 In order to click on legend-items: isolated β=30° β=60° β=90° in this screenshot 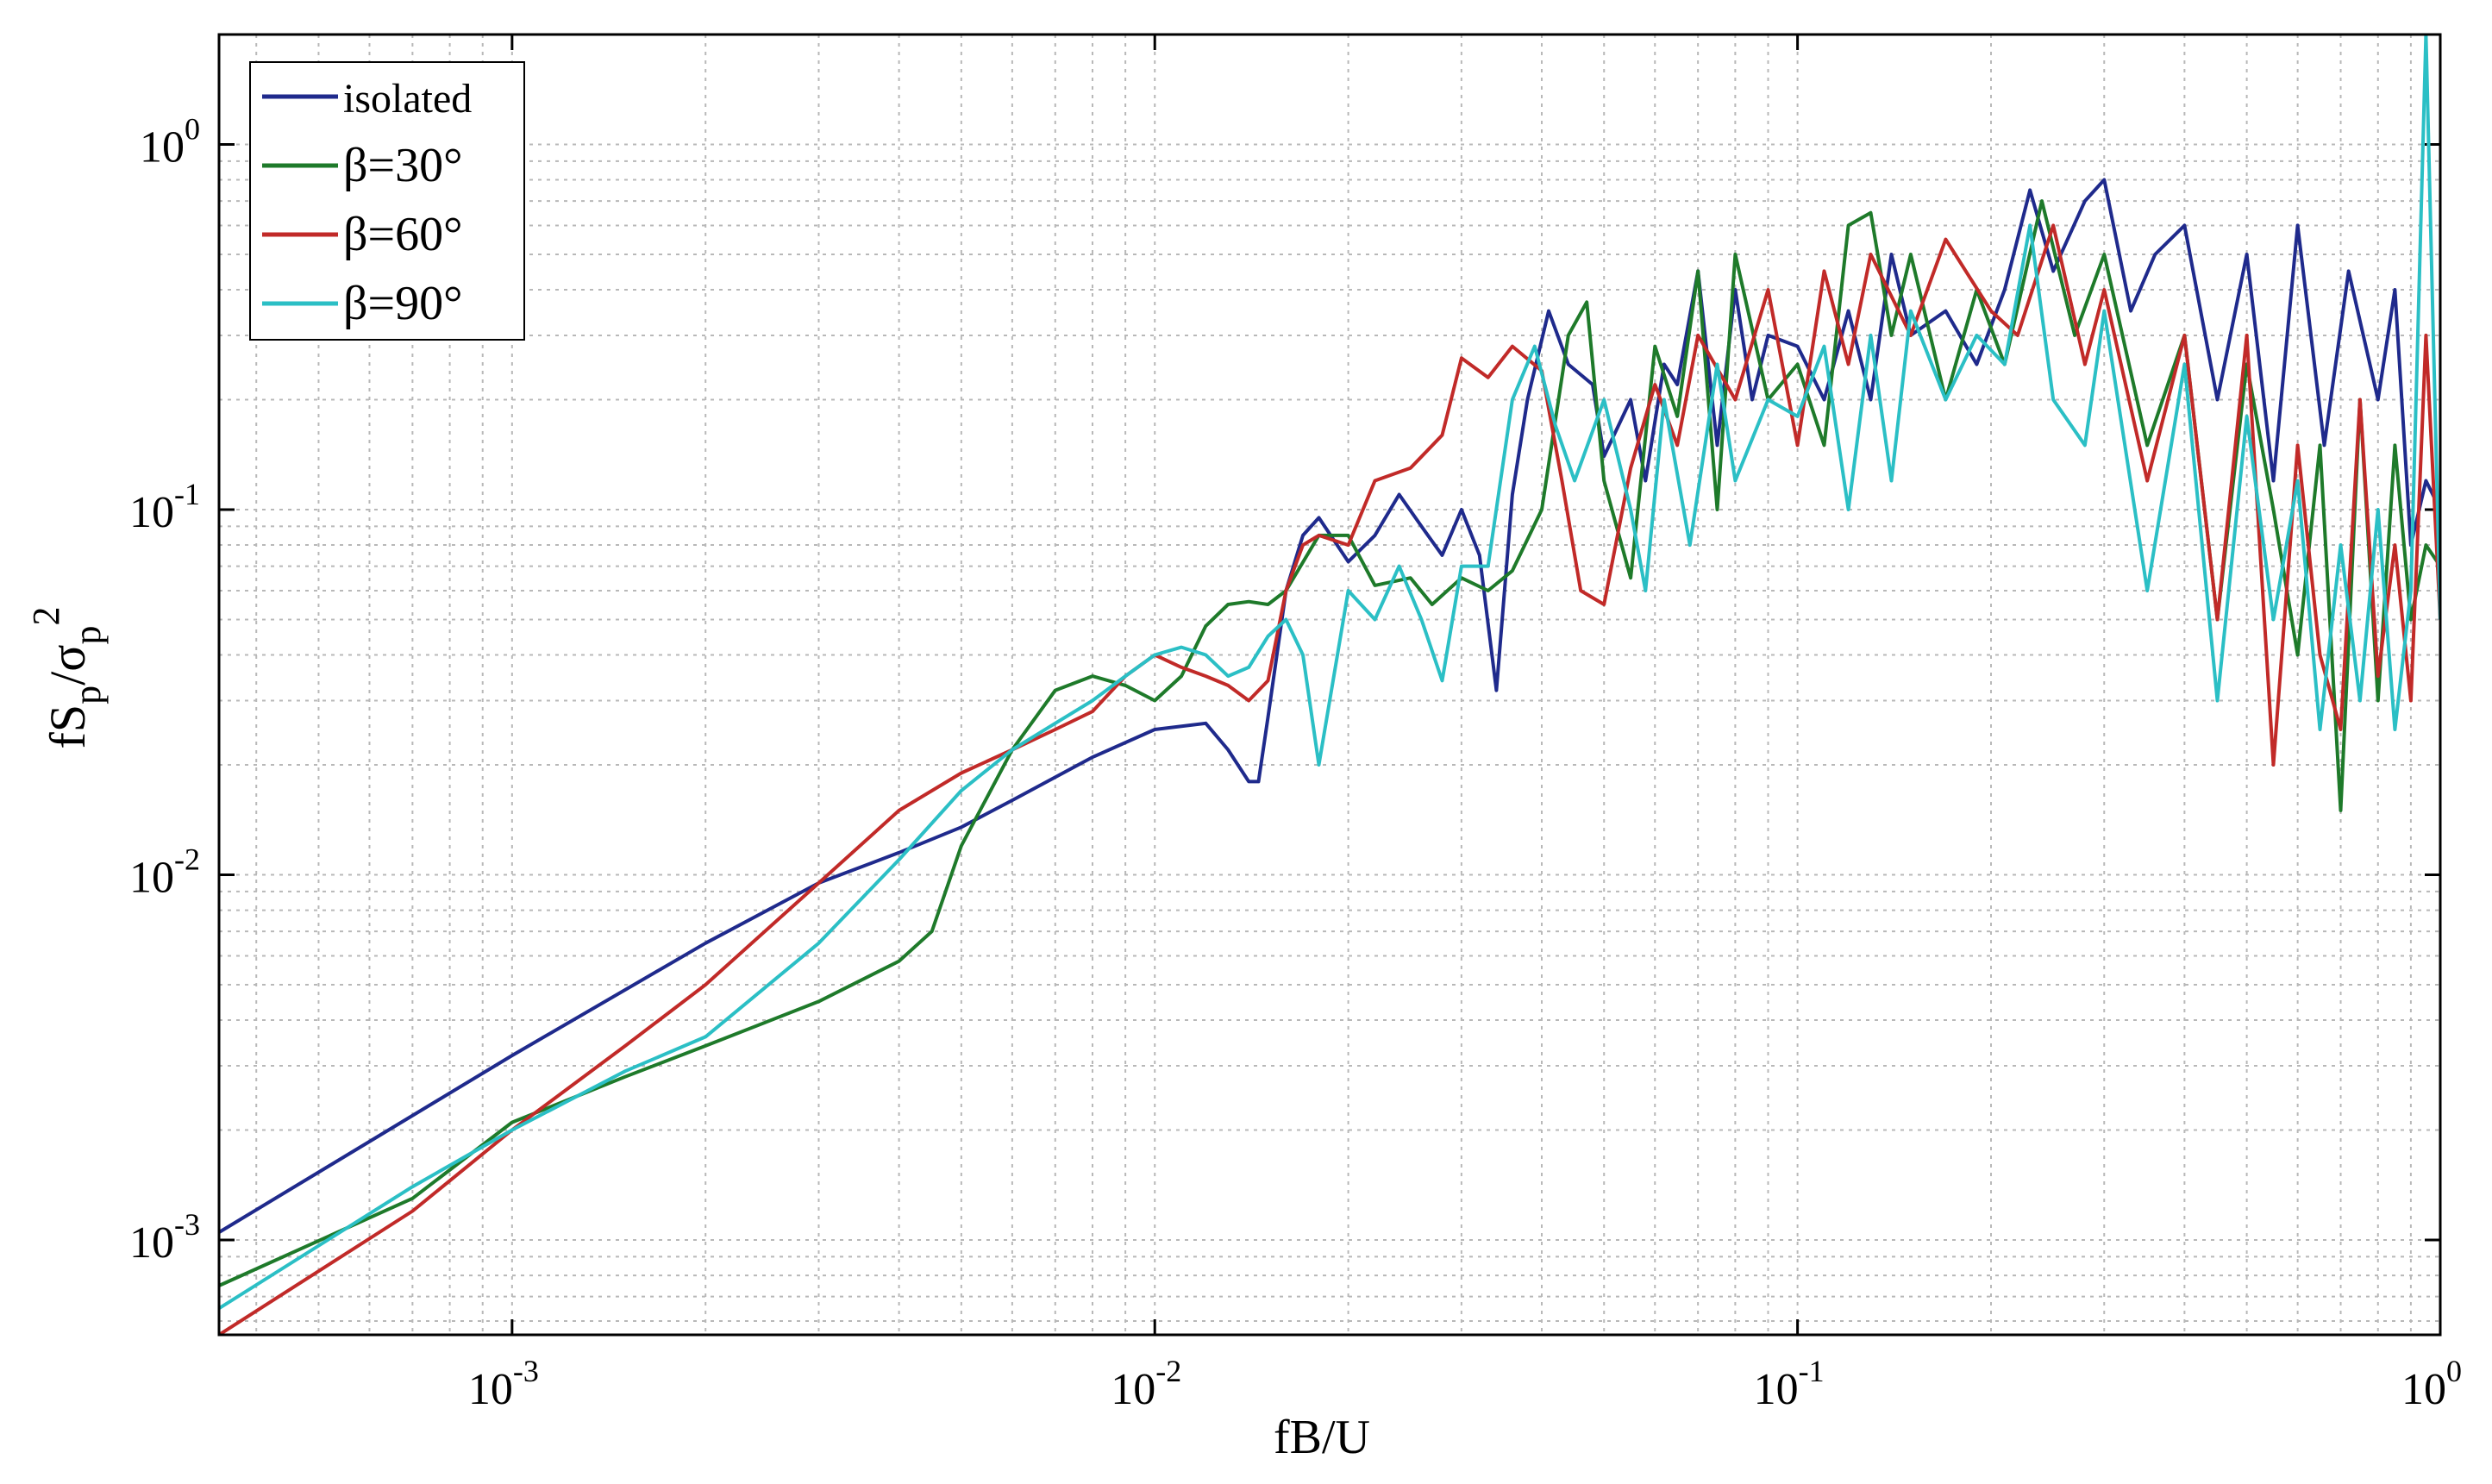, I will do `click(367, 203)`.